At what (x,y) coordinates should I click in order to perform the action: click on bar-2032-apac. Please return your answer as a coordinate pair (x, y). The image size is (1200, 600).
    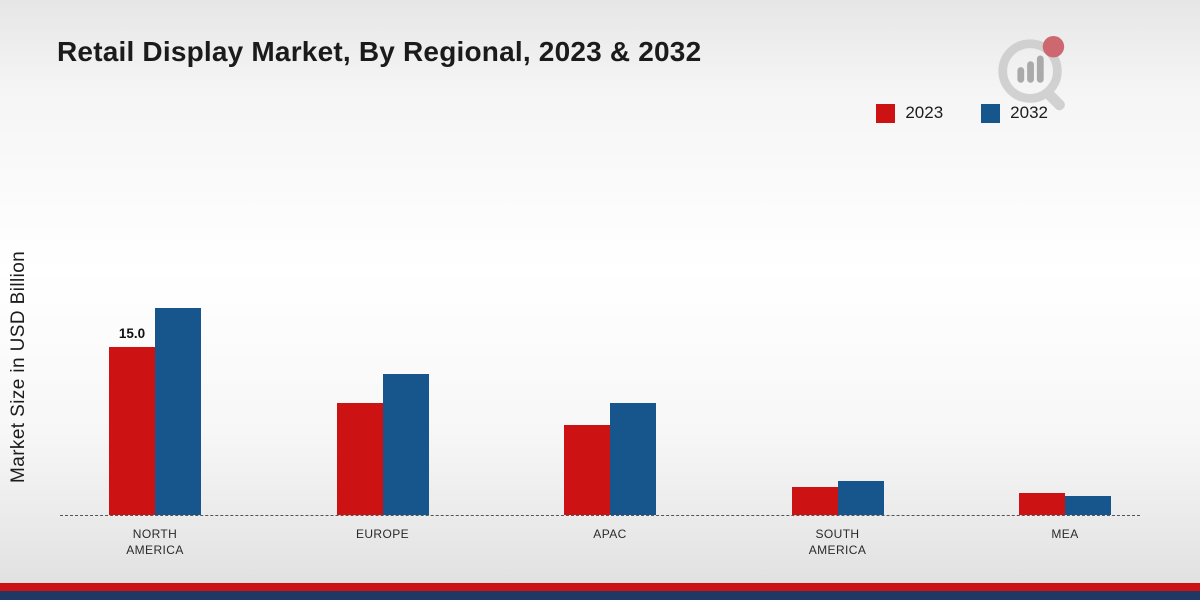
    Looking at the image, I should click on (633, 459).